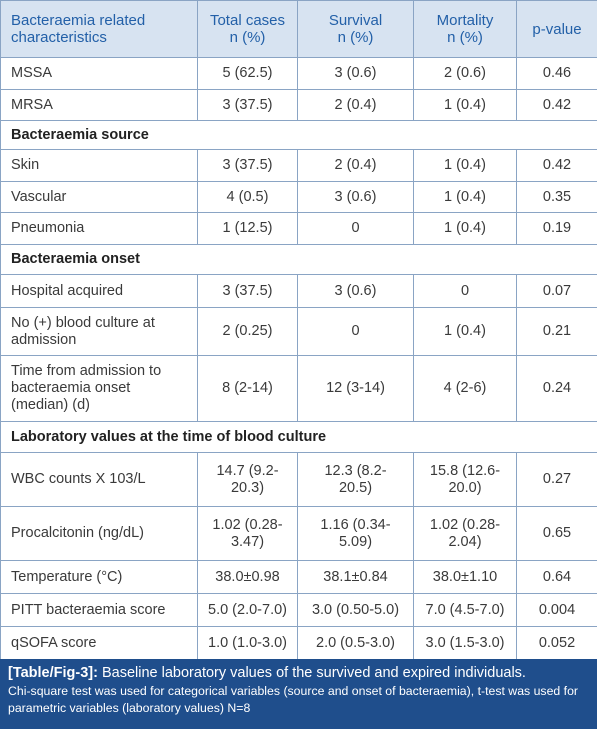 The image size is (597, 729). What do you see at coordinates (465, 479) in the screenshot?
I see `cell: 15.8 (12.6-20.0)` at bounding box center [465, 479].